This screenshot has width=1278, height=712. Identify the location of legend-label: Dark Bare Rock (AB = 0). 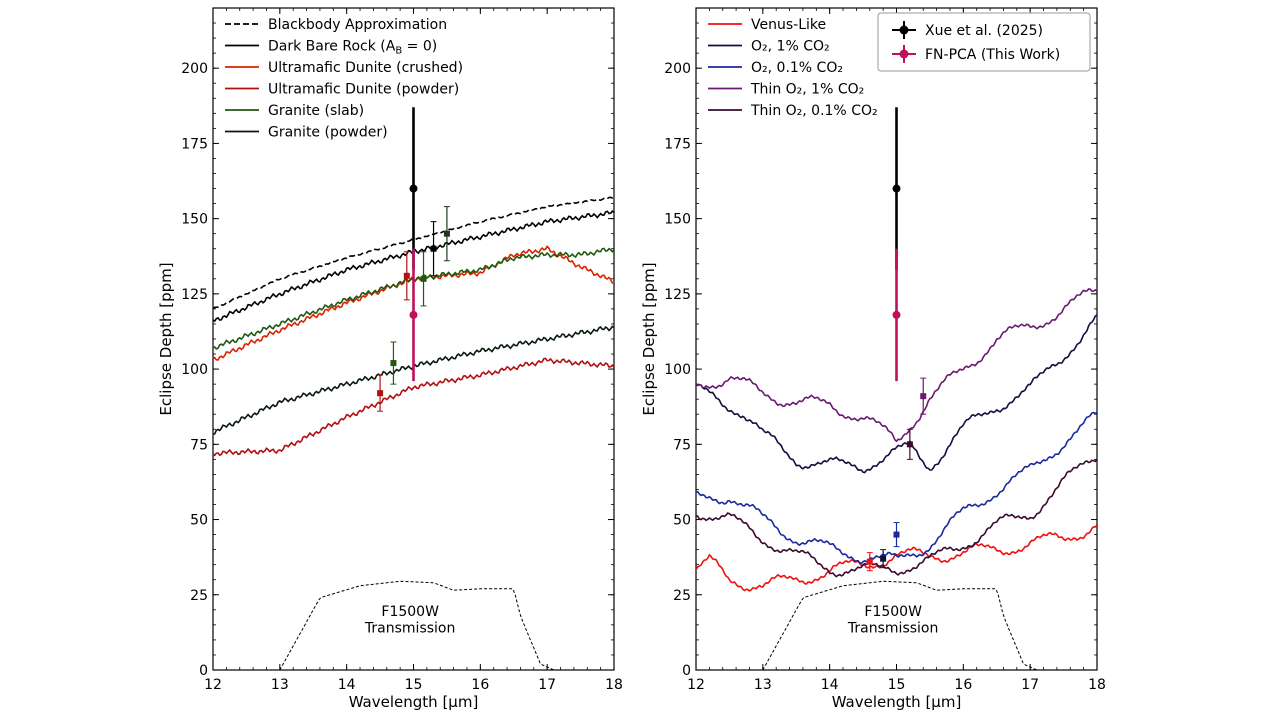
(352, 48).